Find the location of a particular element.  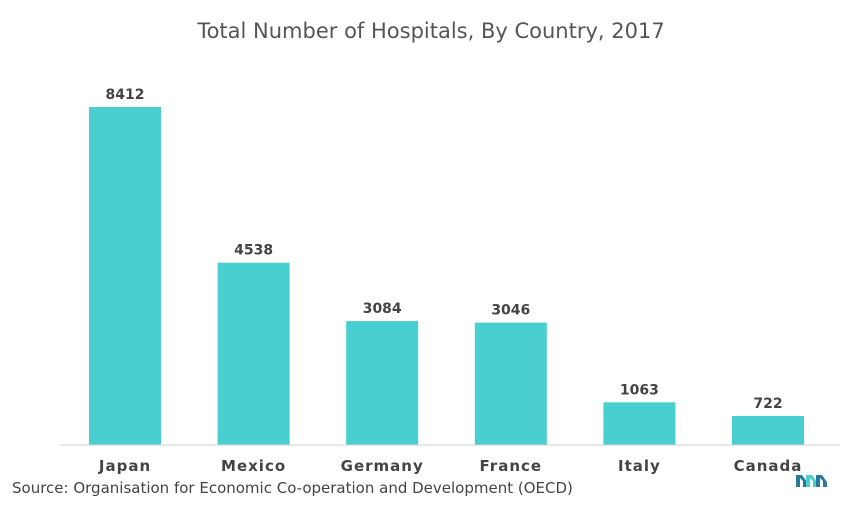

data-label-france: 3046 is located at coordinates (510, 311).